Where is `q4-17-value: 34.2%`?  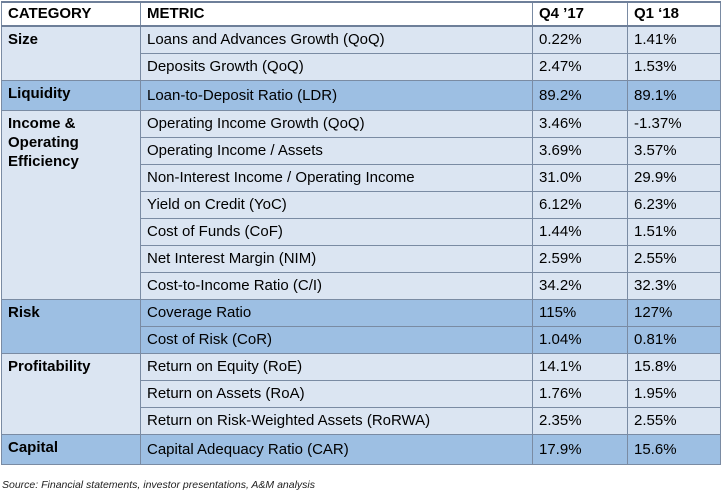 q4-17-value: 34.2% is located at coordinates (580, 286).